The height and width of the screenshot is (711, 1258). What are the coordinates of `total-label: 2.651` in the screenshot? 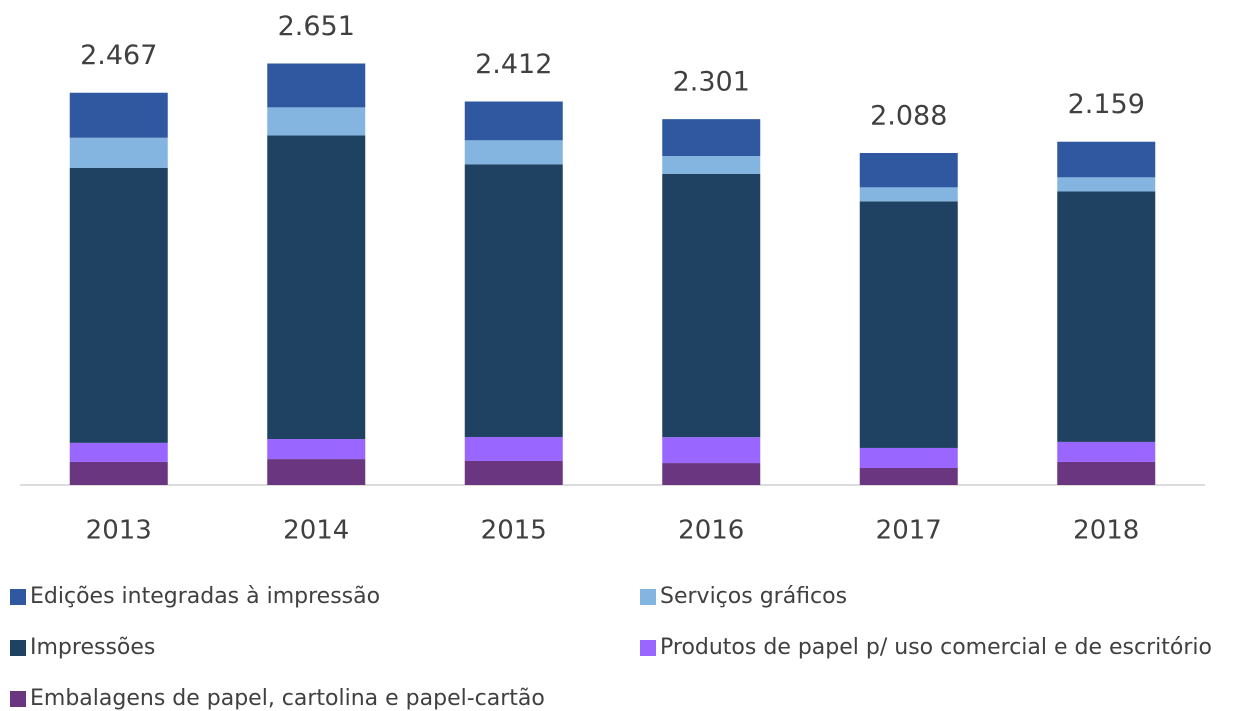 It's located at (316, 26).